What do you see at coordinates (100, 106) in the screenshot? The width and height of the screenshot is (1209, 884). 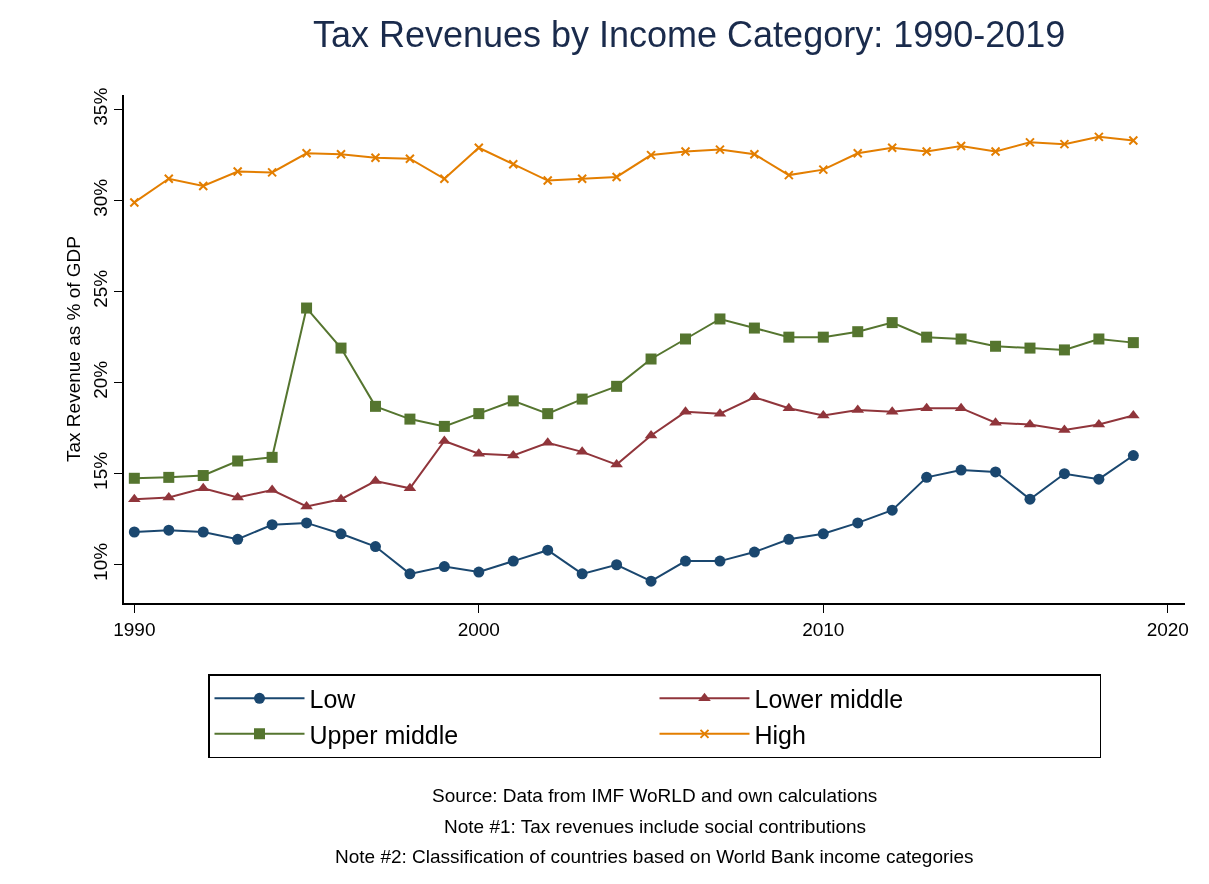 I see `y-tick-label: 35%` at bounding box center [100, 106].